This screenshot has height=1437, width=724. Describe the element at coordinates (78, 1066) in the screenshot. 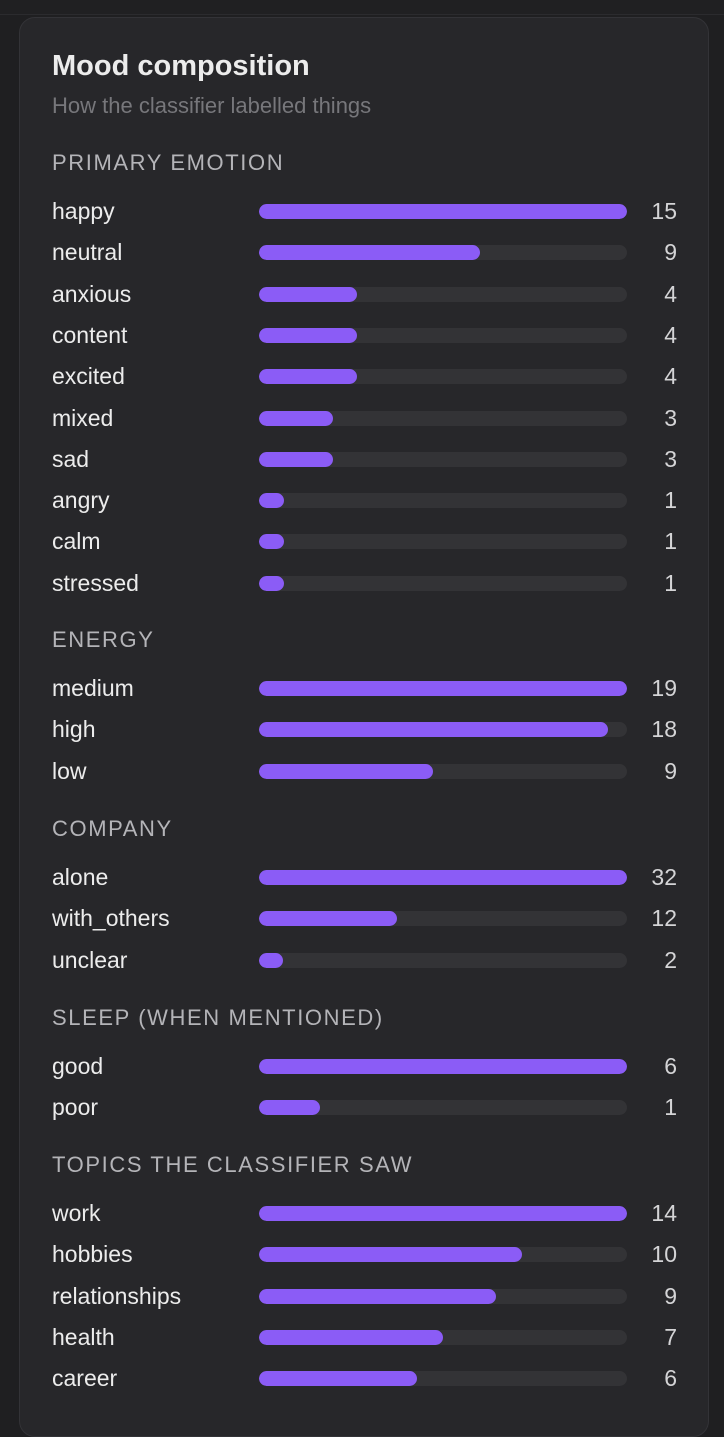

I see `bar-label: good` at that location.